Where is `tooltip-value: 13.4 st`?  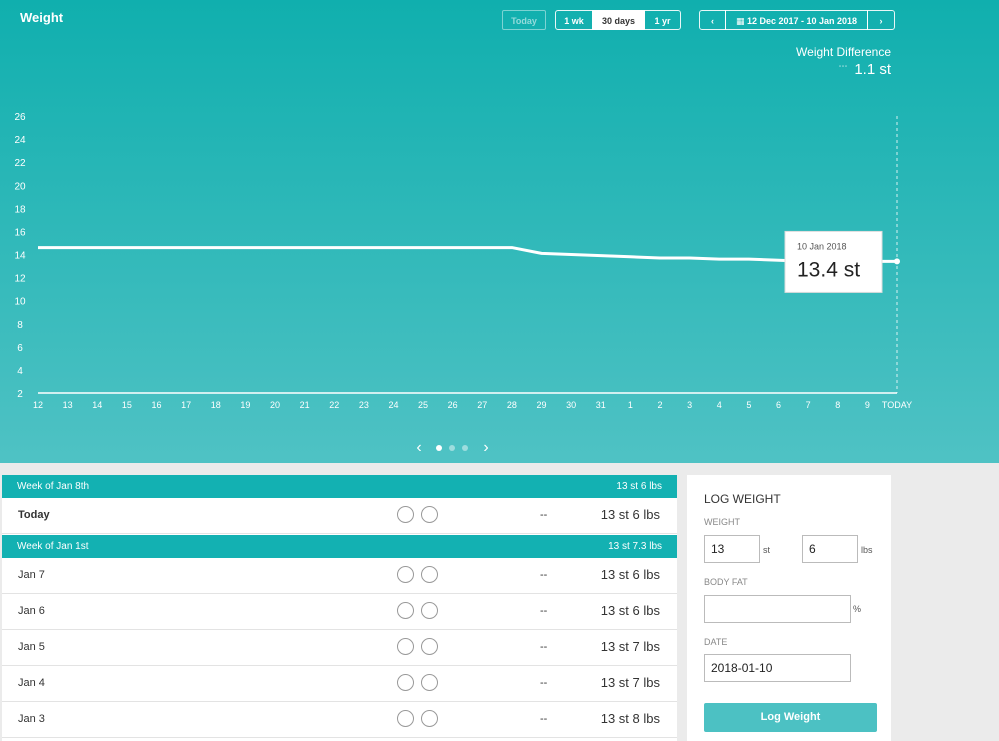
tooltip-value: 13.4 st is located at coordinates (828, 269).